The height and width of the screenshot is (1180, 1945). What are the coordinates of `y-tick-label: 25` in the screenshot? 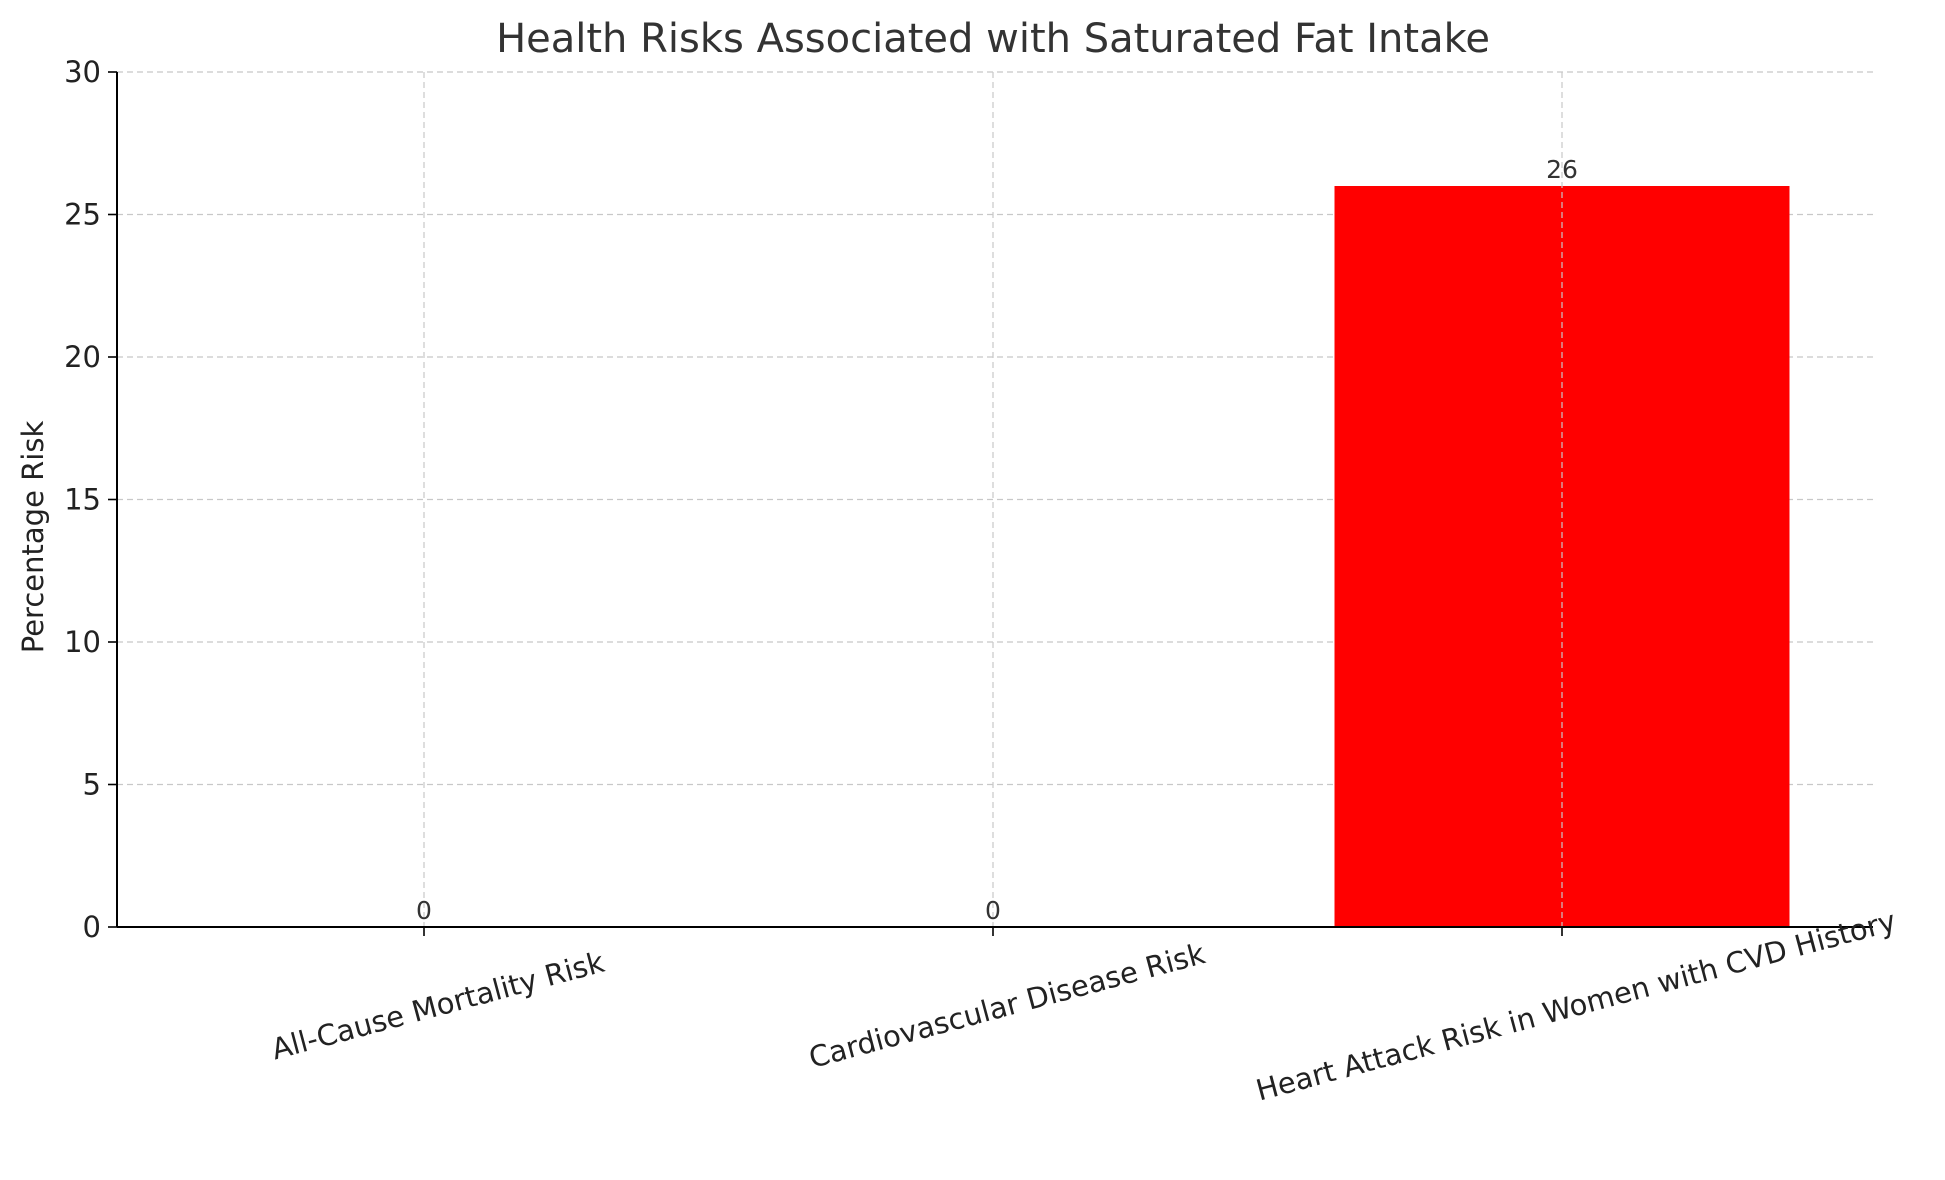 It's located at (82, 215).